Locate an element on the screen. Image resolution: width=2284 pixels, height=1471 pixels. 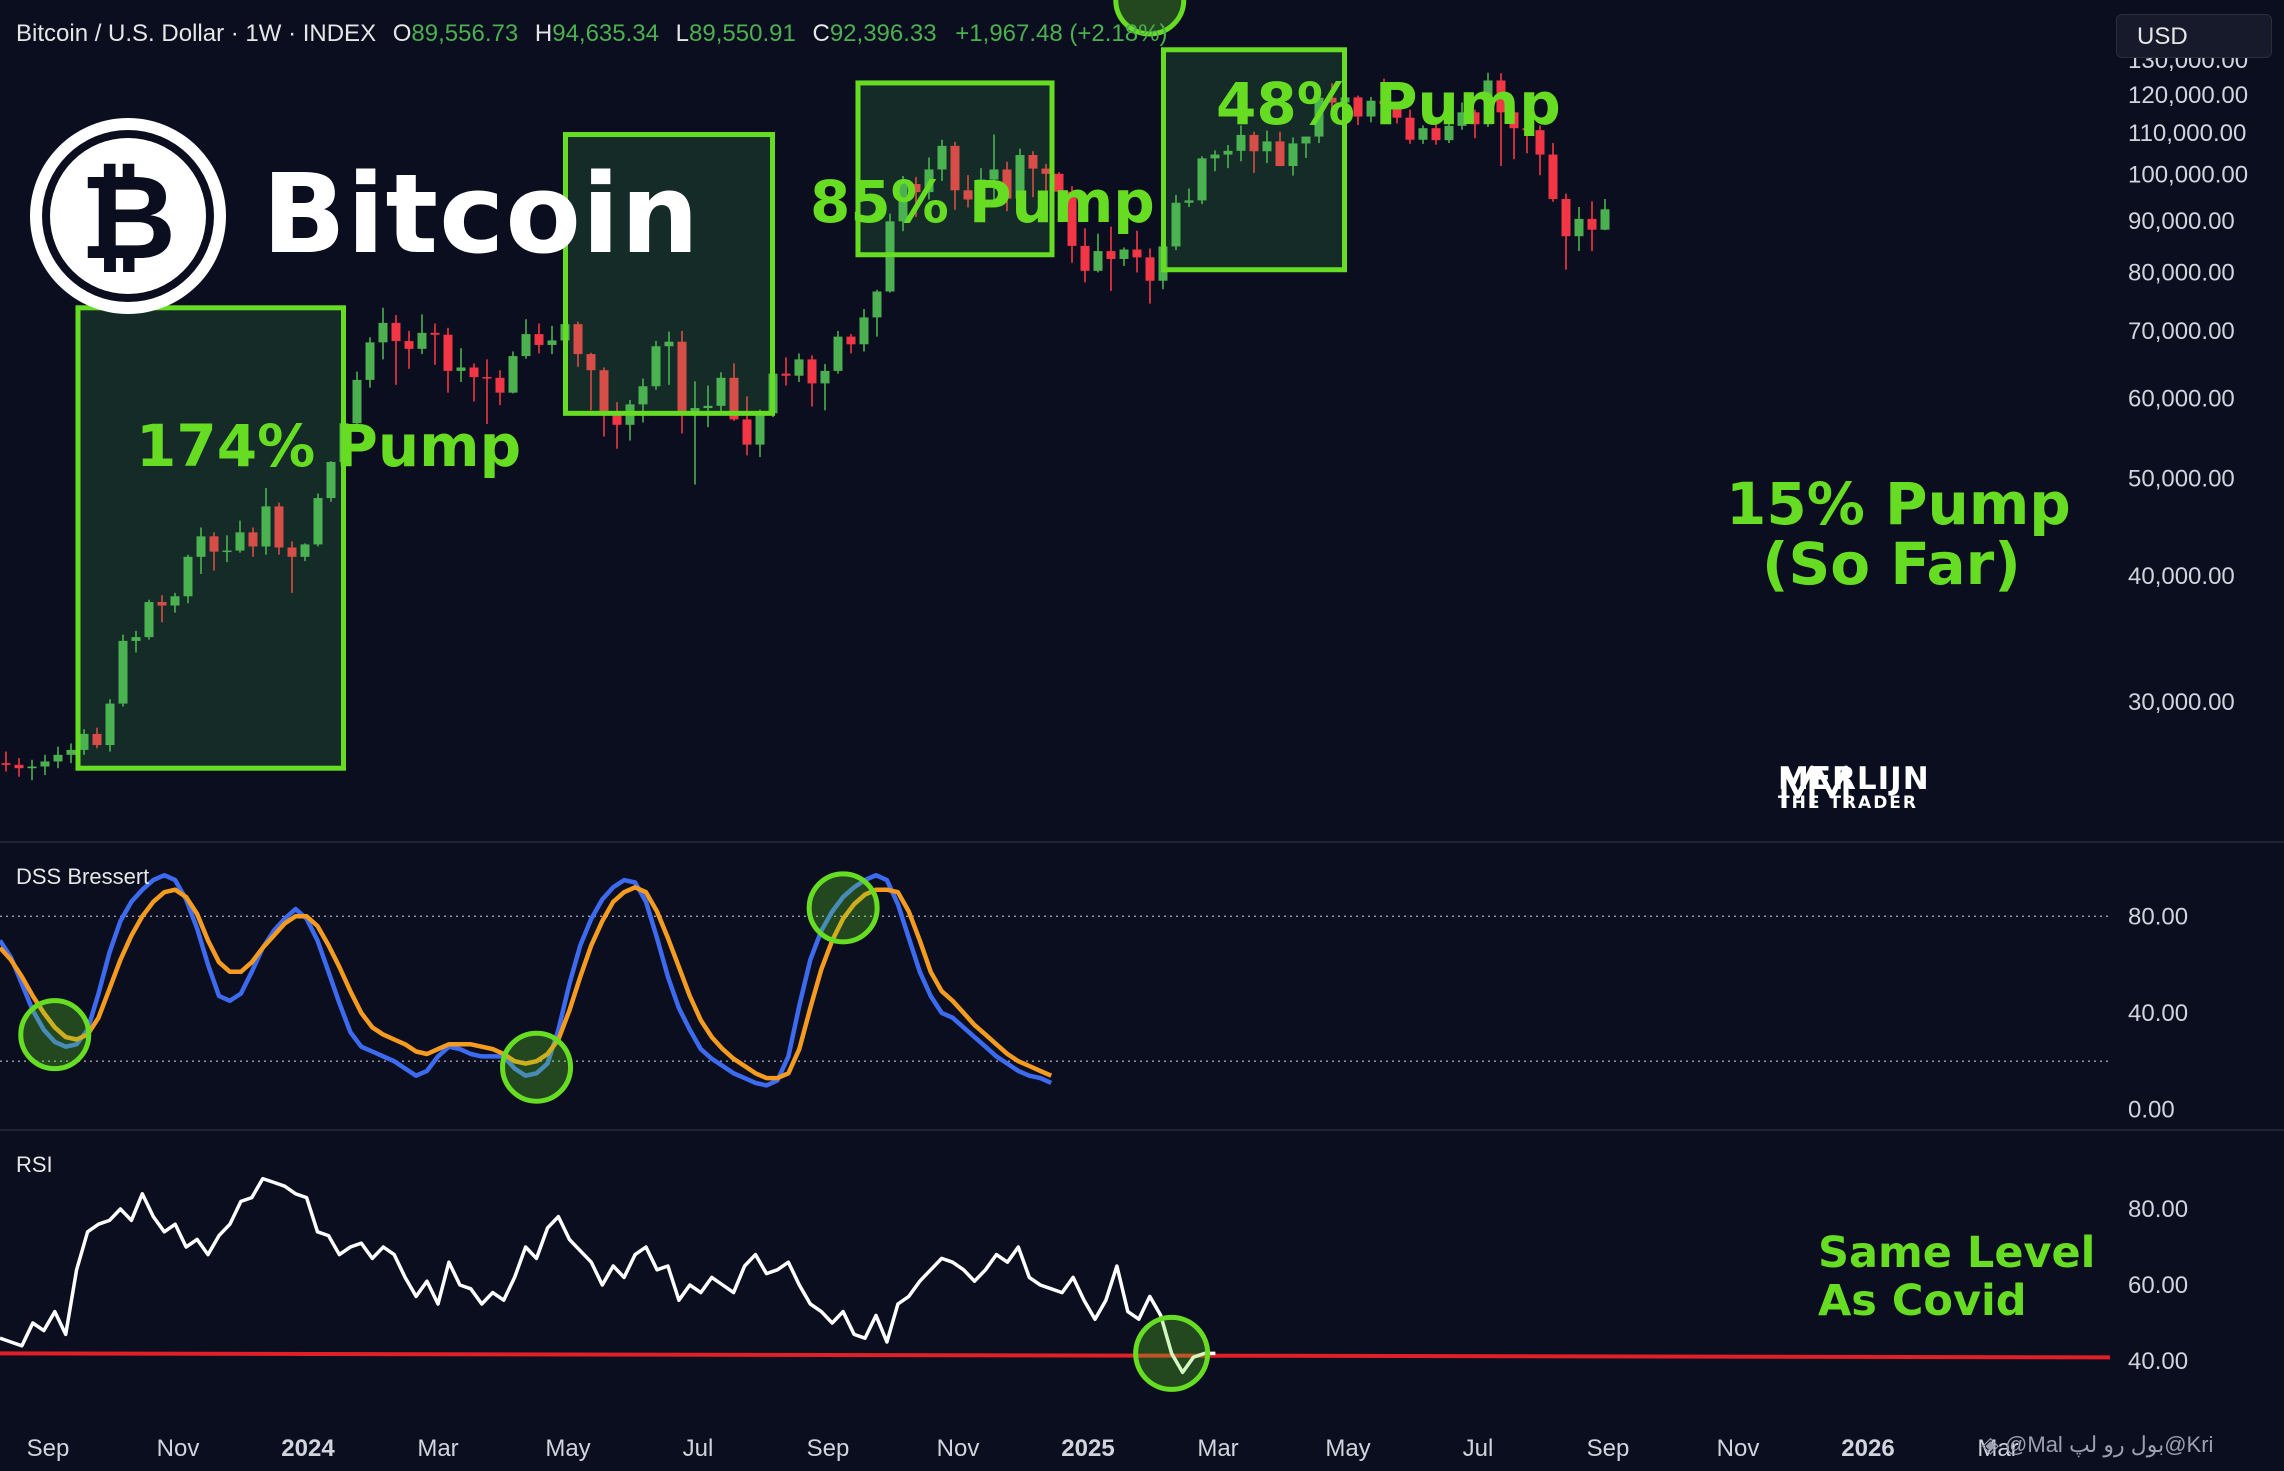
bitcoin-symbol-icon: ₿ is located at coordinates (128, 217).